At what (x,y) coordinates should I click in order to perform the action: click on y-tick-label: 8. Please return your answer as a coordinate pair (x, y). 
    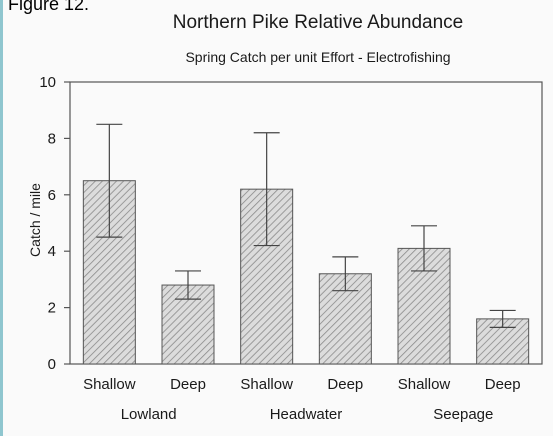
    Looking at the image, I should click on (52, 138).